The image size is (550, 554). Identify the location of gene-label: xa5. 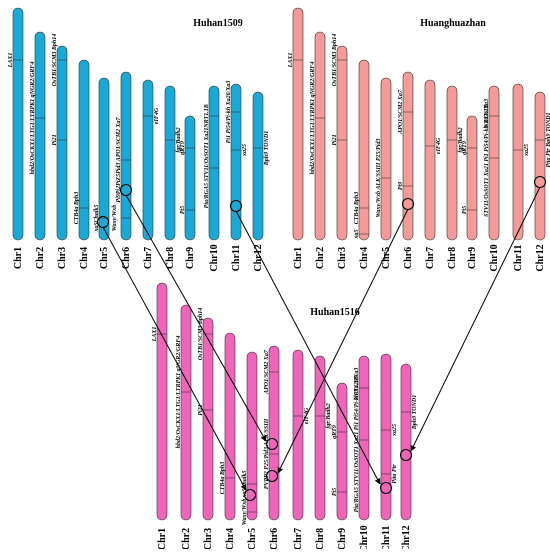
(357, 235).